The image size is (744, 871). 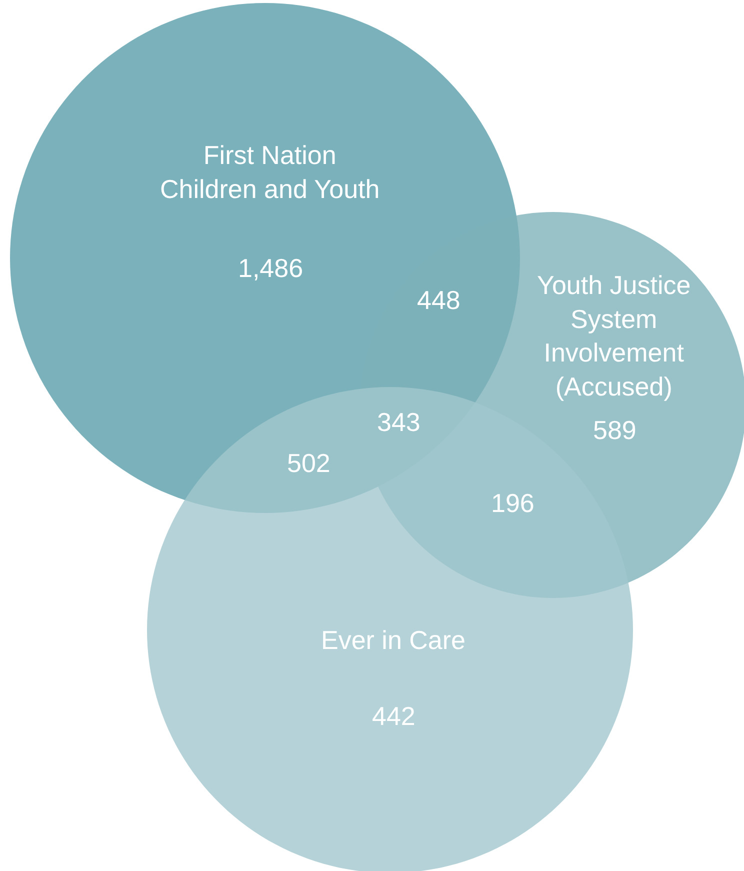 I want to click on data-label: 502, so click(x=308, y=463).